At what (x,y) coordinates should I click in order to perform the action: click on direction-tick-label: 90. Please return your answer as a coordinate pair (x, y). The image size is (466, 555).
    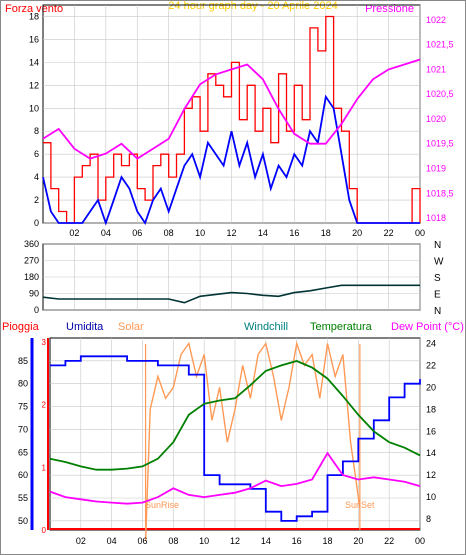
    Looking at the image, I should click on (34, 294).